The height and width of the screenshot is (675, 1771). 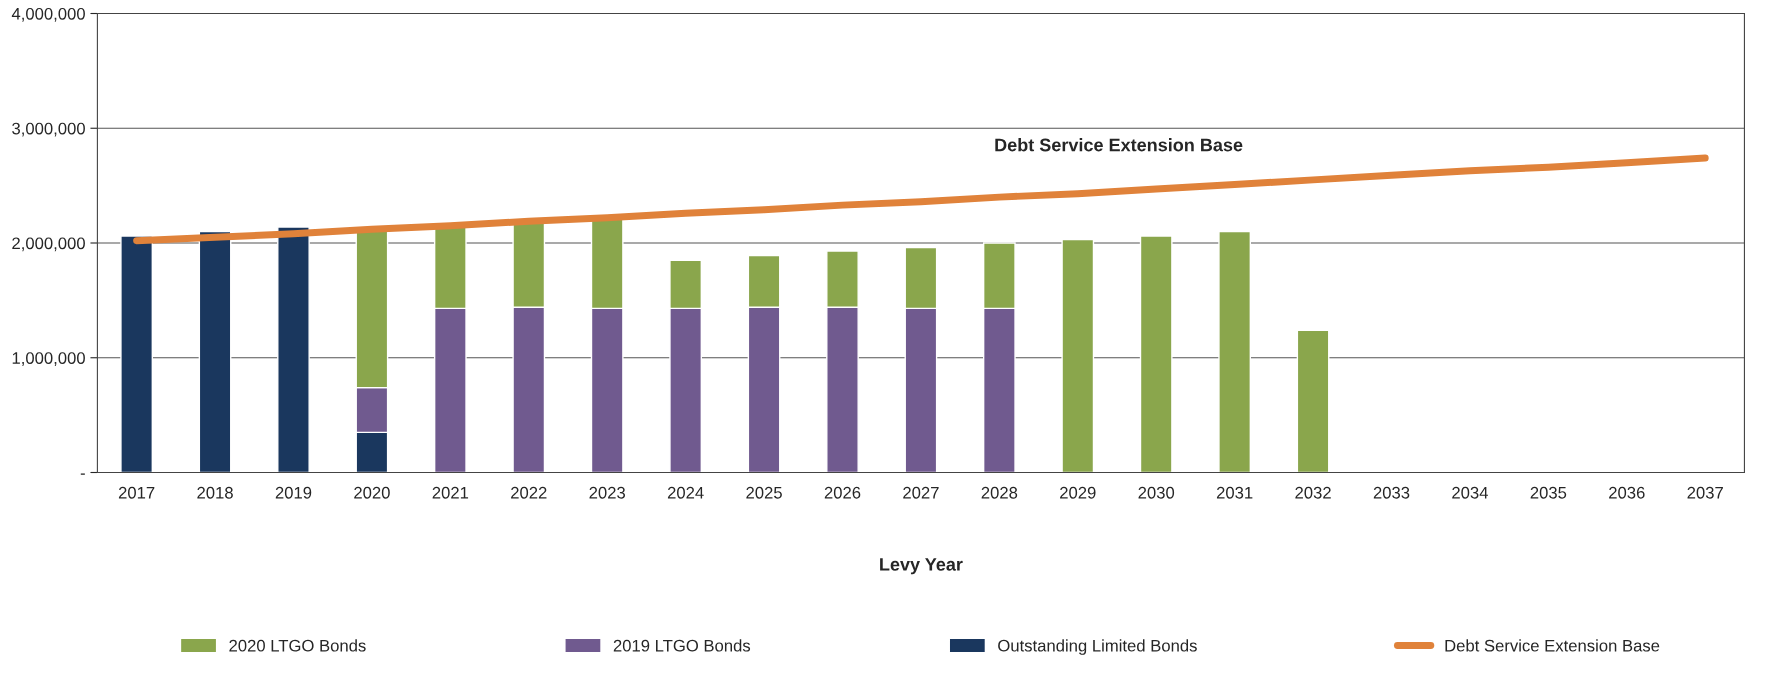 What do you see at coordinates (1156, 492) in the screenshot?
I see `x-tick-label: 2030` at bounding box center [1156, 492].